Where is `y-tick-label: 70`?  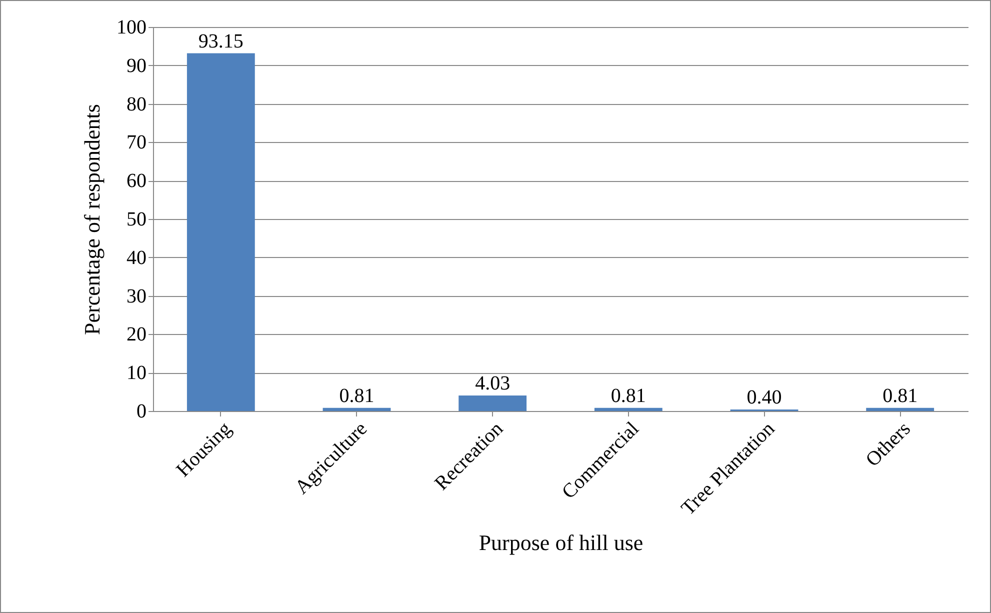
y-tick-label: 70 is located at coordinates (136, 143).